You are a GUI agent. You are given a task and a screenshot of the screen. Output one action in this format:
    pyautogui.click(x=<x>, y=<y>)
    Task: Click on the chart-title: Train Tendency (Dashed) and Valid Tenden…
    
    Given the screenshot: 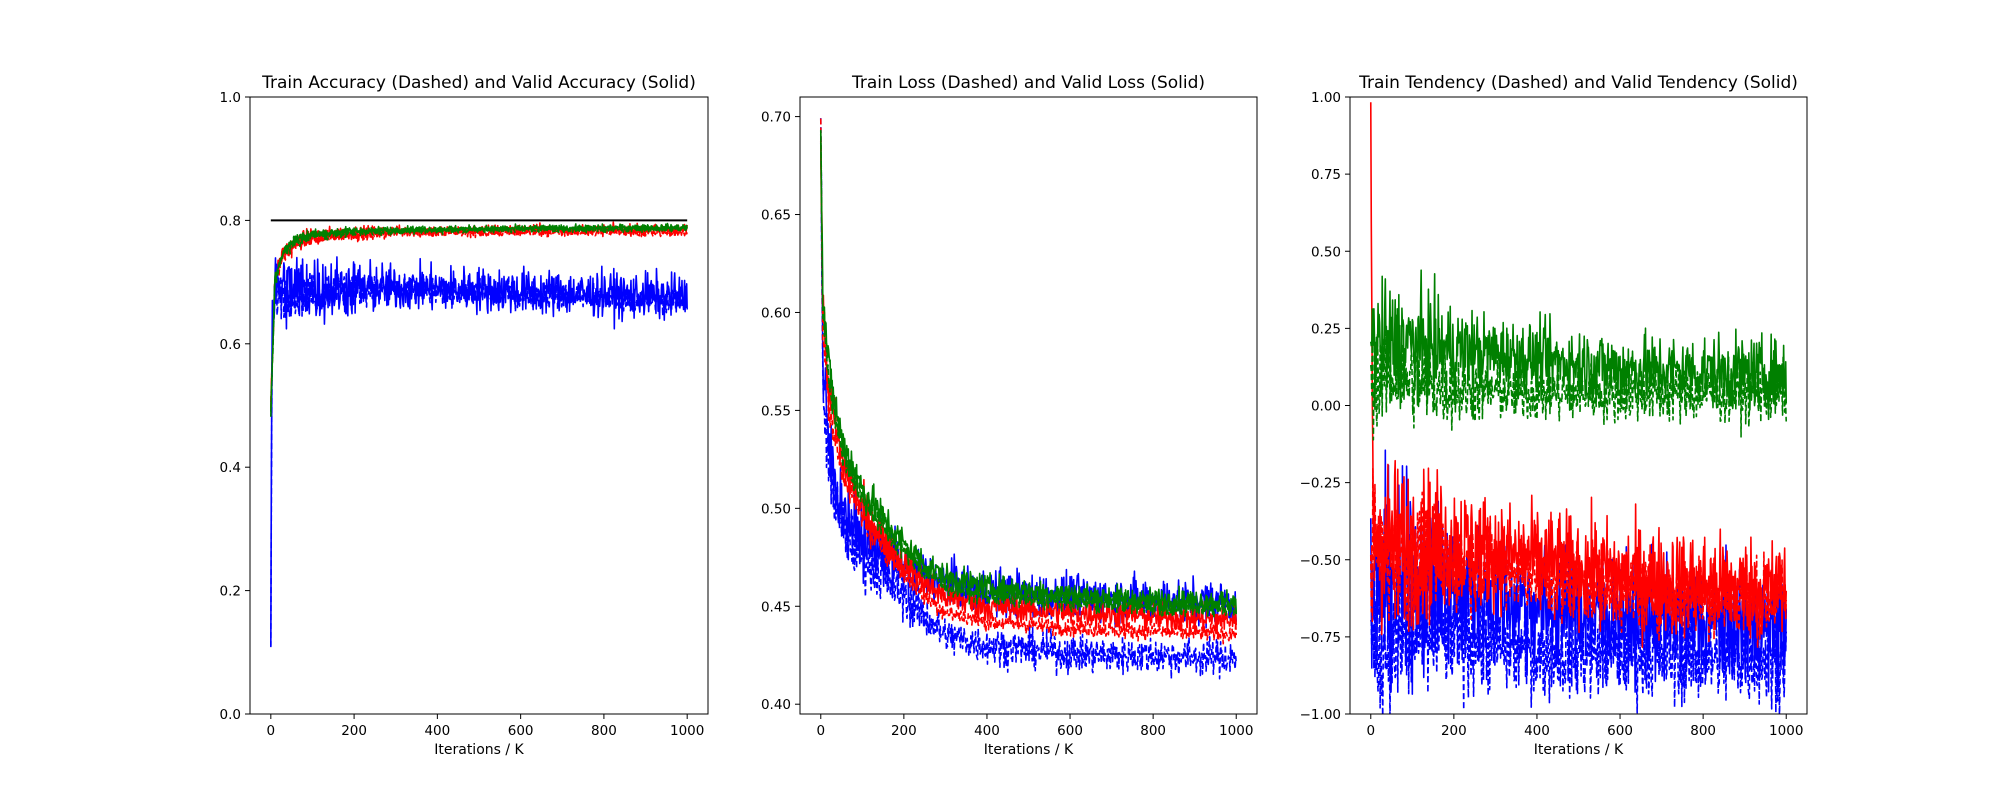 What is the action you would take?
    pyautogui.click(x=1578, y=83)
    